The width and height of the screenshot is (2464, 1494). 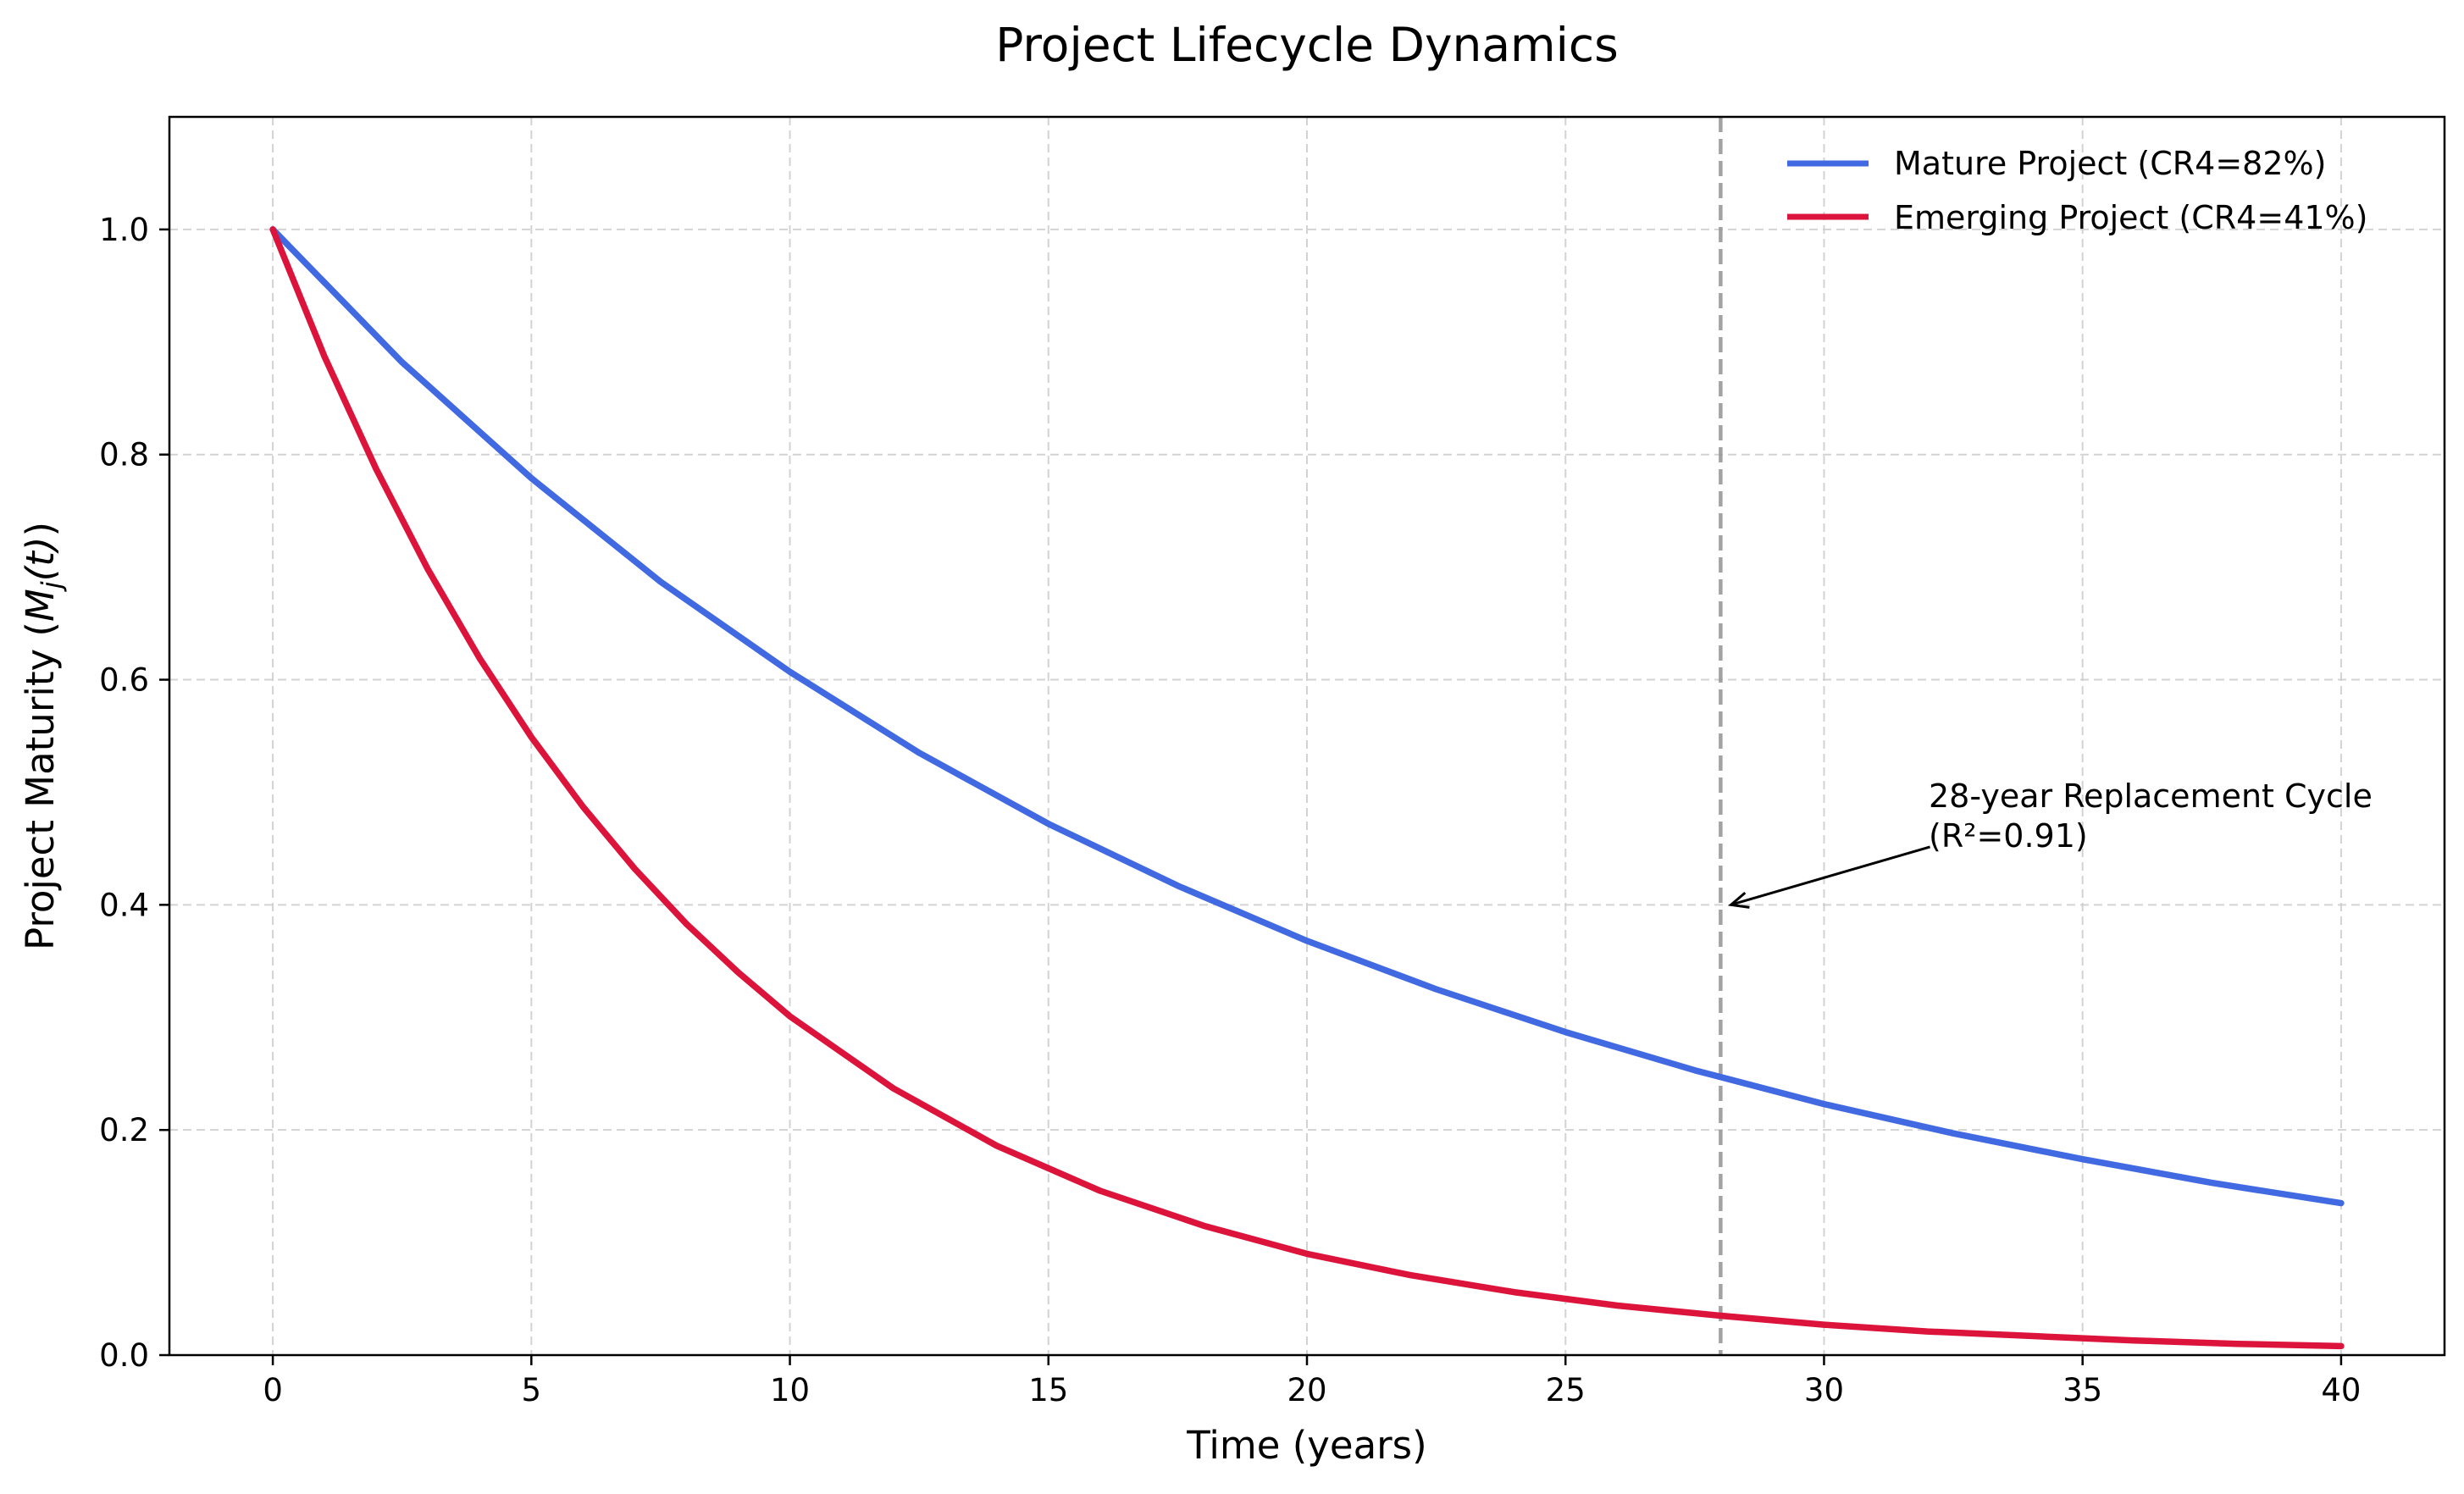 I want to click on annotation-arrow-head, so click(x=1739, y=900).